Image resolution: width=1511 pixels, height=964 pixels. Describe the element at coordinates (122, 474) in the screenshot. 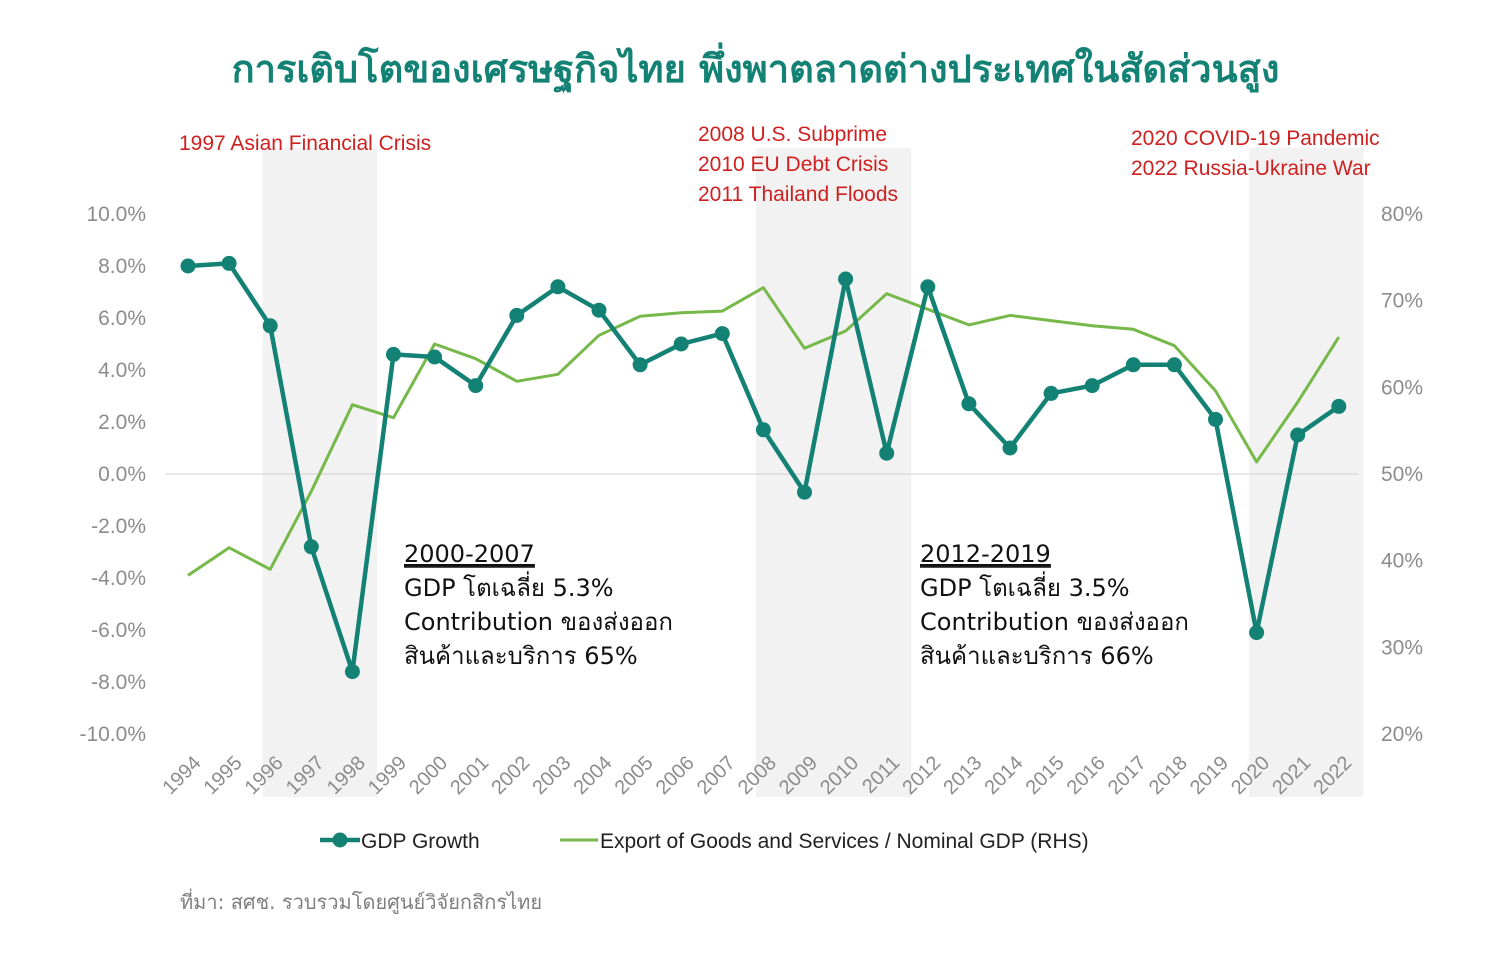

I see `y-left-tick-label: 0.0%` at that location.